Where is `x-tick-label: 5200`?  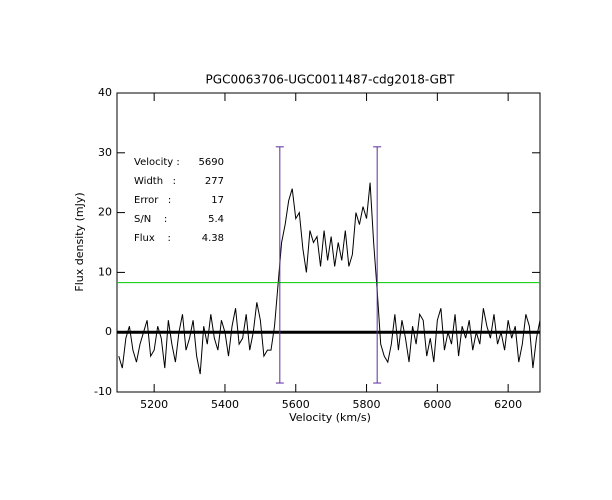 x-tick-label: 5200 is located at coordinates (154, 404).